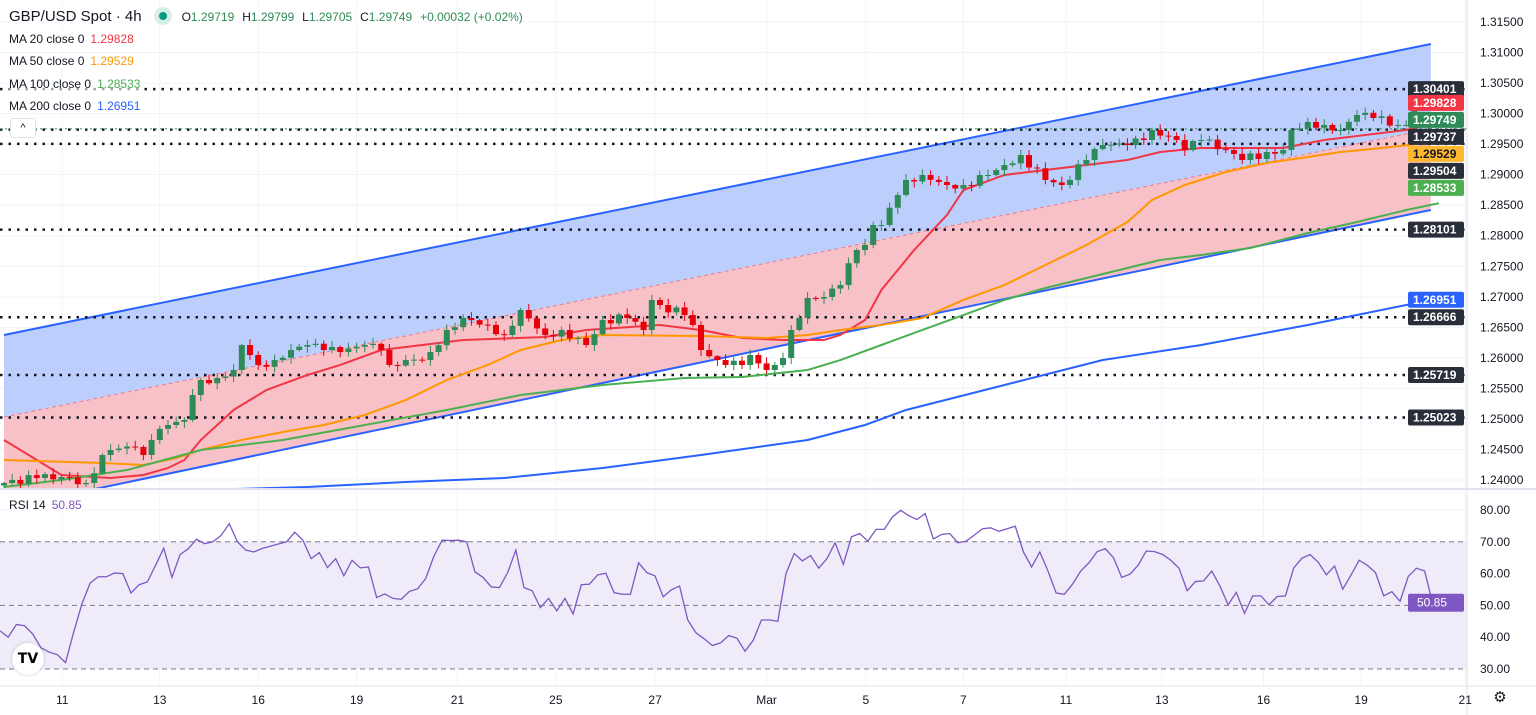 This screenshot has height=715, width=1536. I want to click on time-tick-label: 21, so click(458, 700).